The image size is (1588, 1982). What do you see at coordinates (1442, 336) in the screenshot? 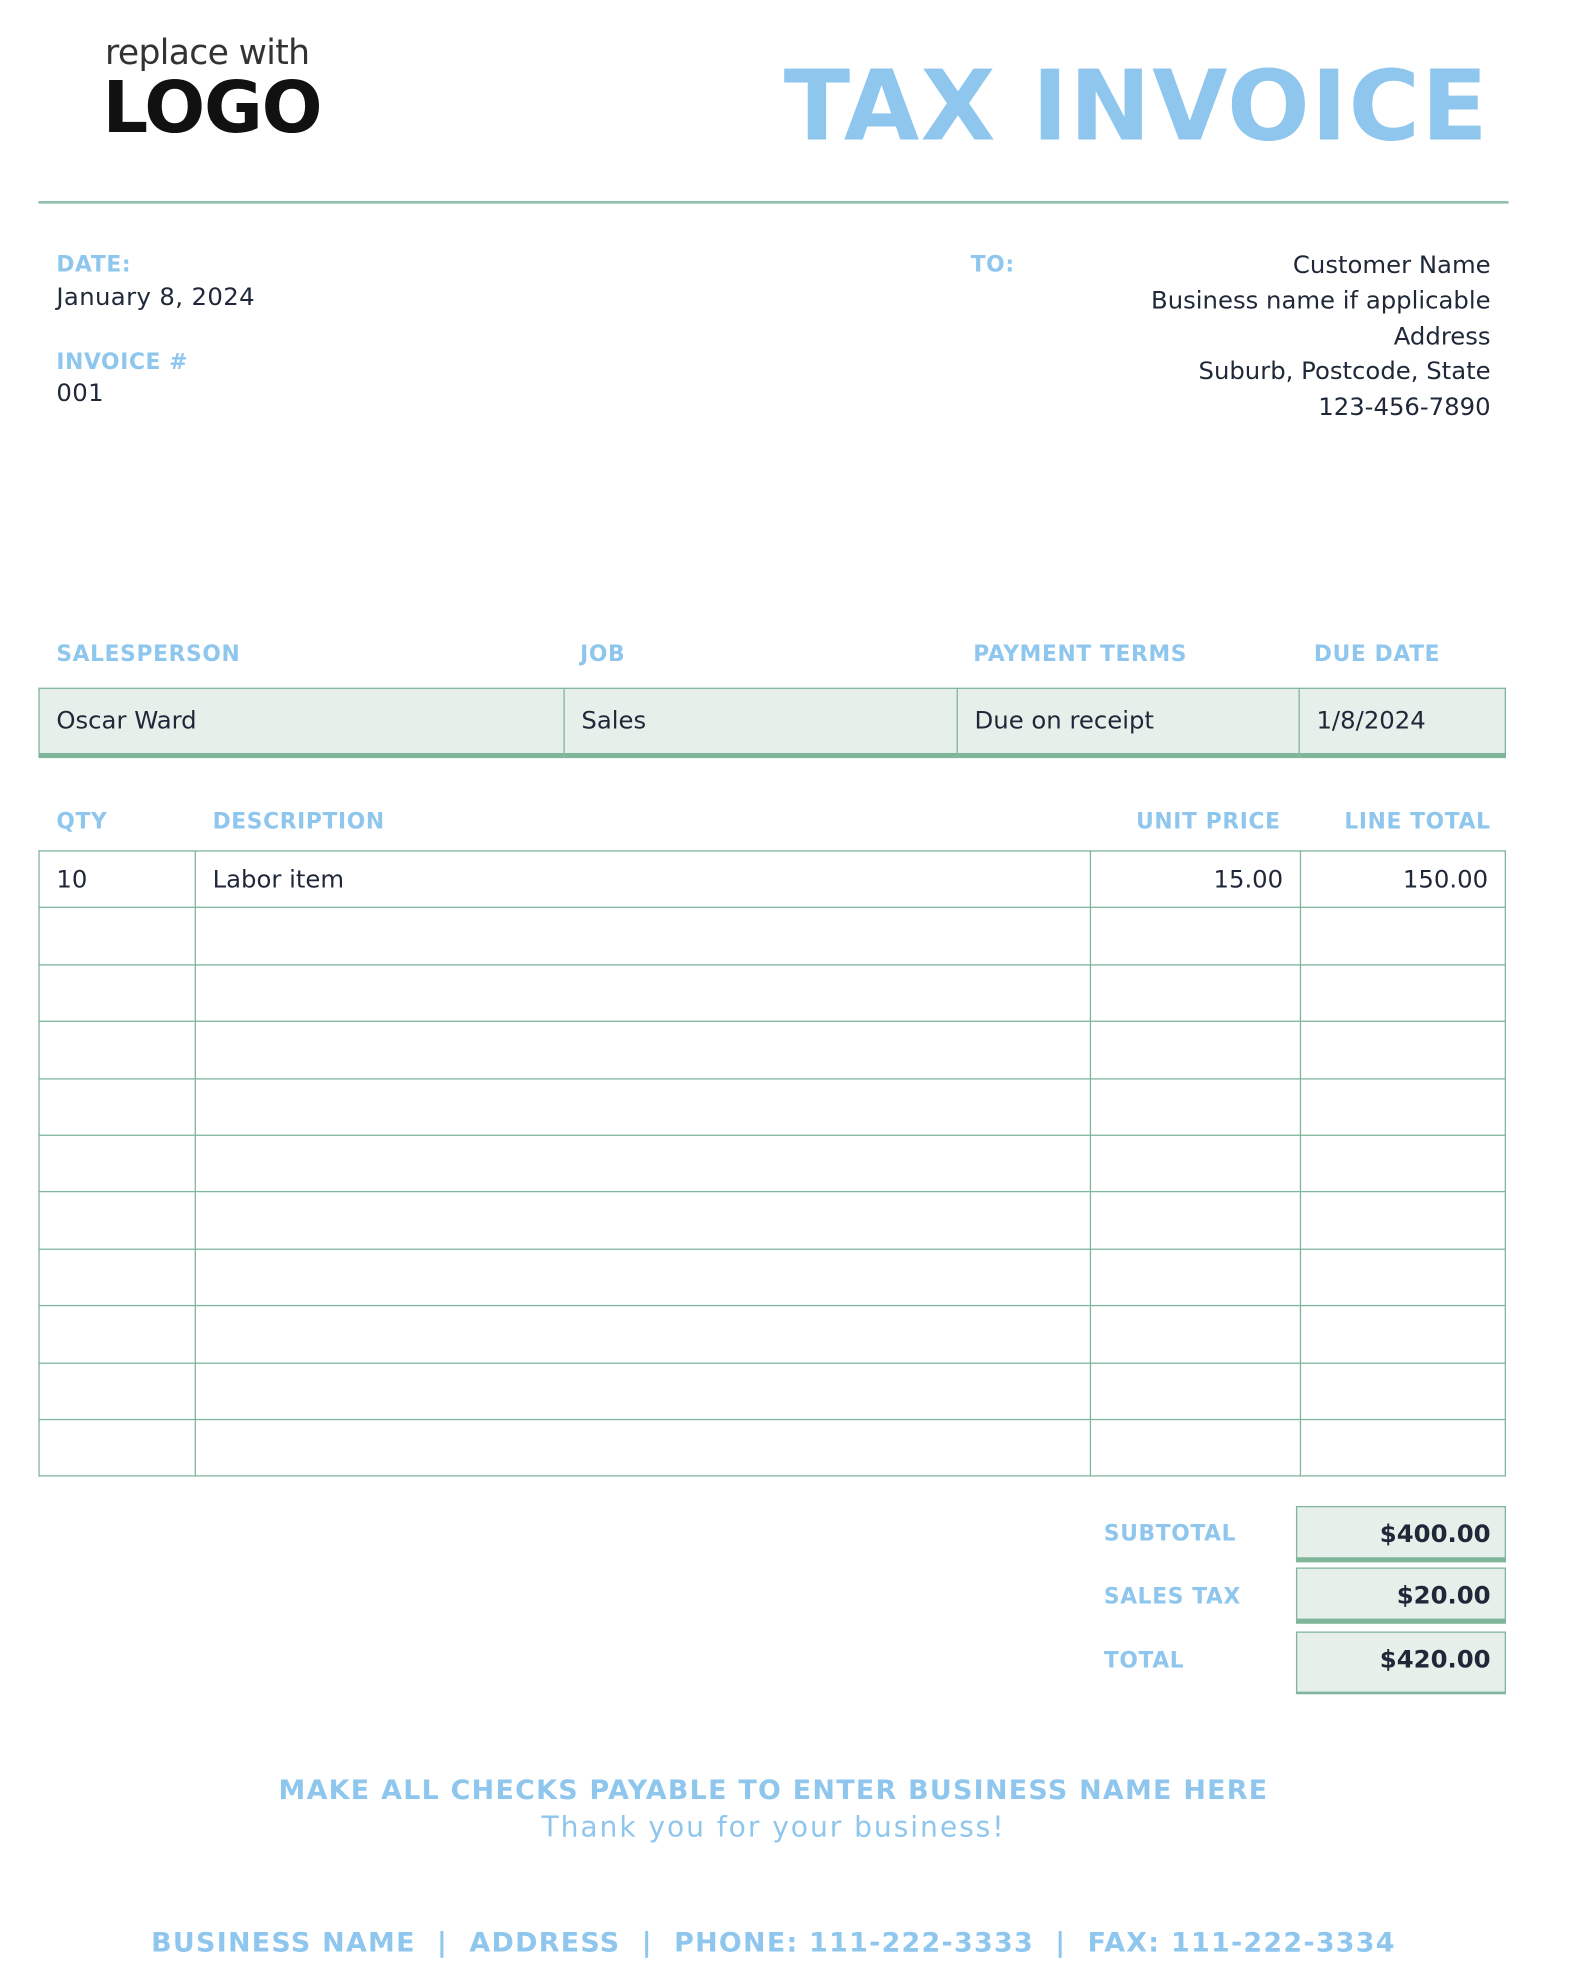
I see `customer-address: Address` at bounding box center [1442, 336].